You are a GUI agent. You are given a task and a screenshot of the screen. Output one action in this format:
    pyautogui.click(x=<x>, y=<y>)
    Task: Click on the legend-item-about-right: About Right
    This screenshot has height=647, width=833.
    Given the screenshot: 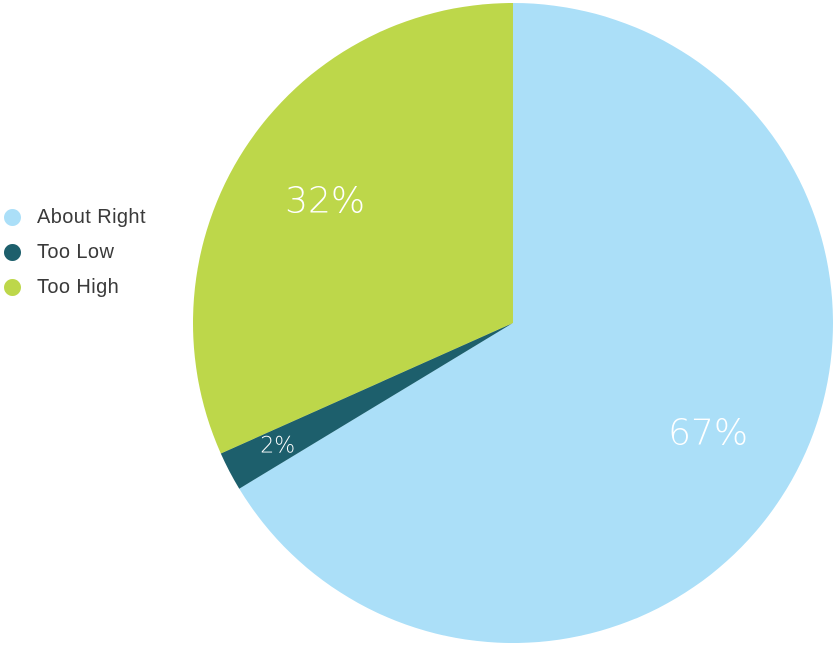 What is the action you would take?
    pyautogui.click(x=94, y=217)
    